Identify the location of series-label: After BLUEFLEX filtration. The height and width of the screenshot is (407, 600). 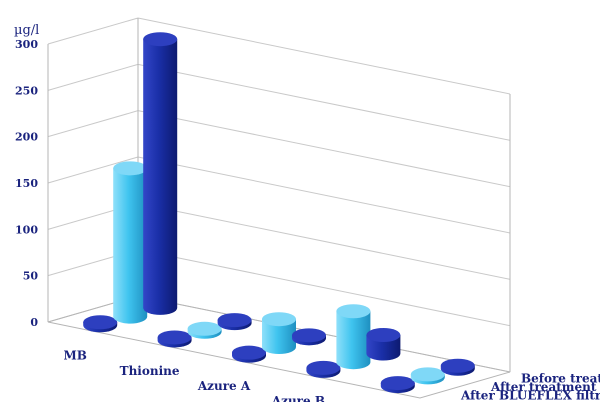
(530, 395).